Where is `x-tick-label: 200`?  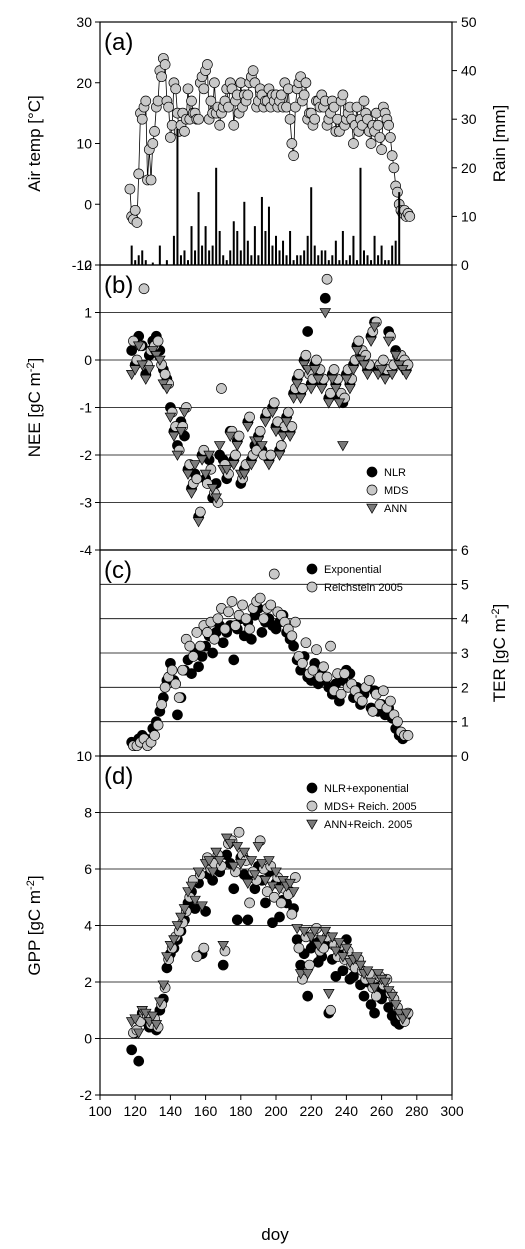 x-tick-label: 200 is located at coordinates (276, 1111).